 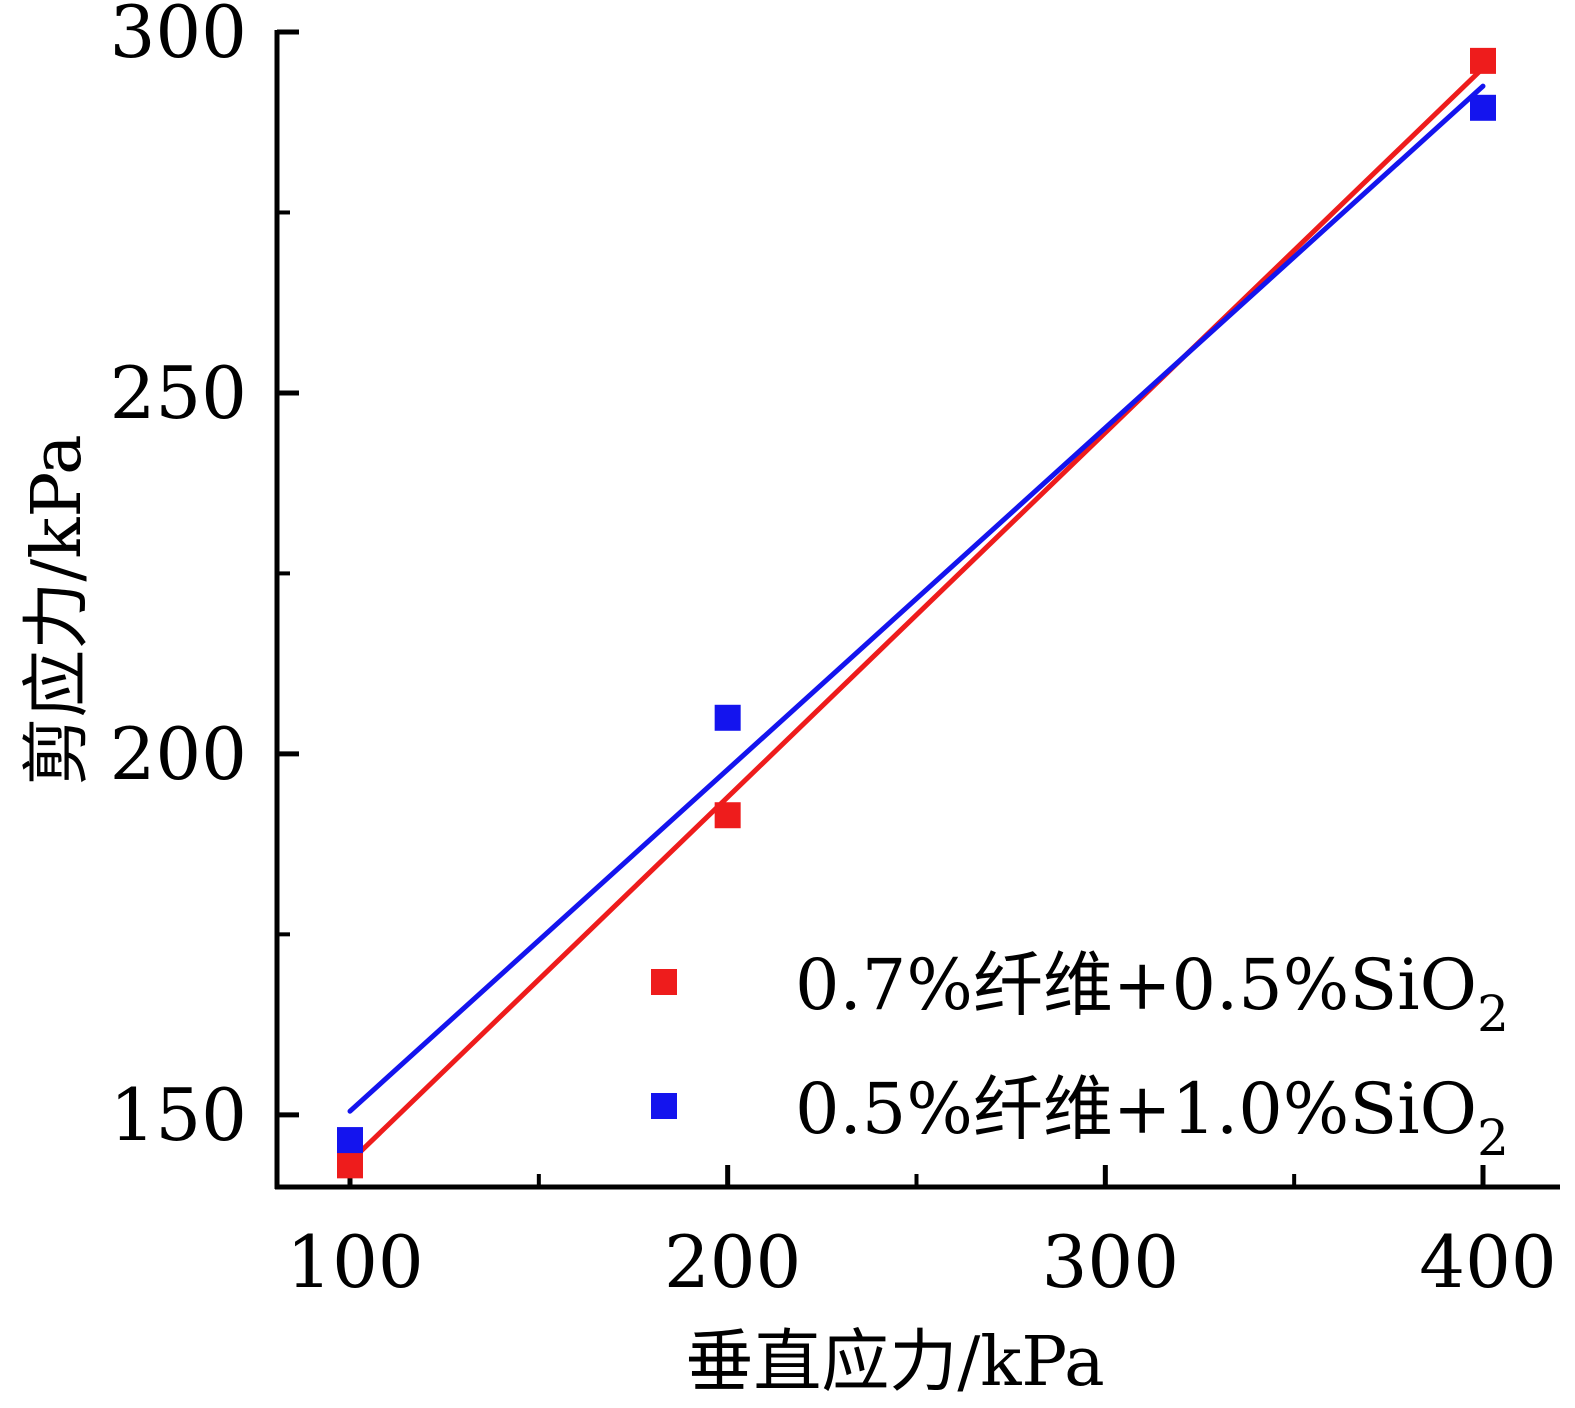 I want to click on y-tick-label: 300, so click(x=178, y=37).